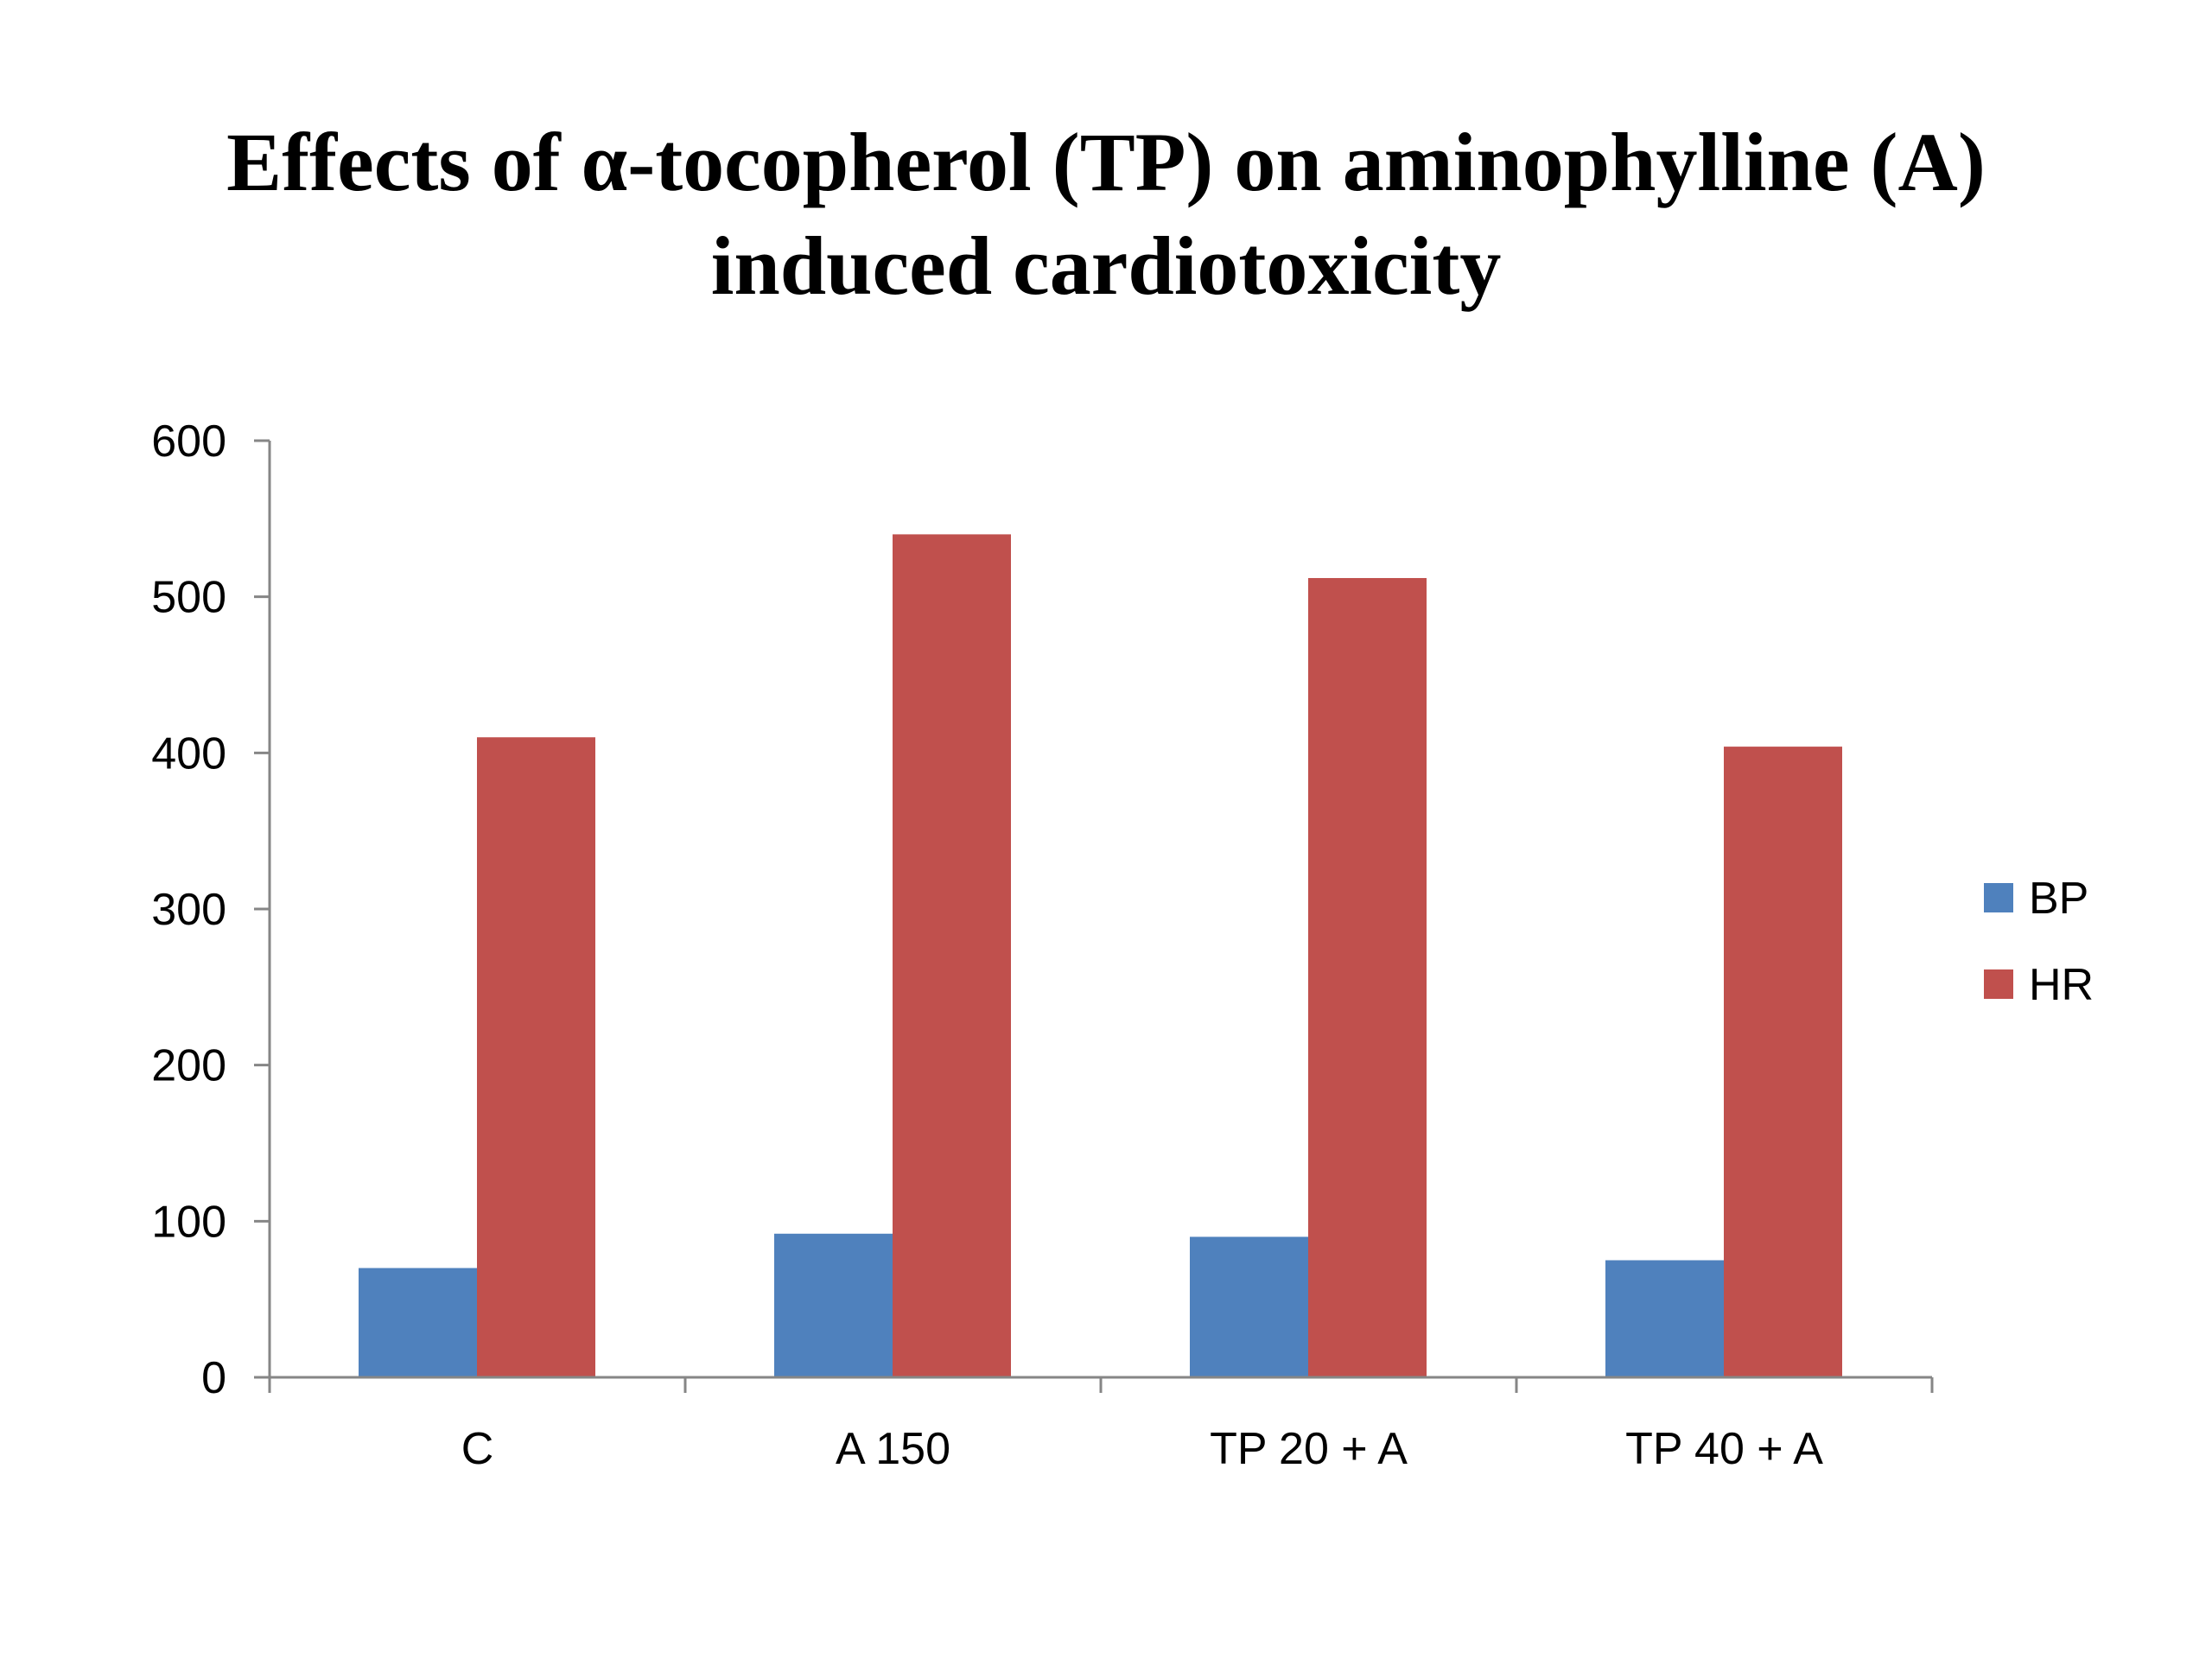 Image resolution: width=2212 pixels, height=1659 pixels. What do you see at coordinates (1106, 265) in the screenshot?
I see `chart-title-line-2: induced cardiotoxicity` at bounding box center [1106, 265].